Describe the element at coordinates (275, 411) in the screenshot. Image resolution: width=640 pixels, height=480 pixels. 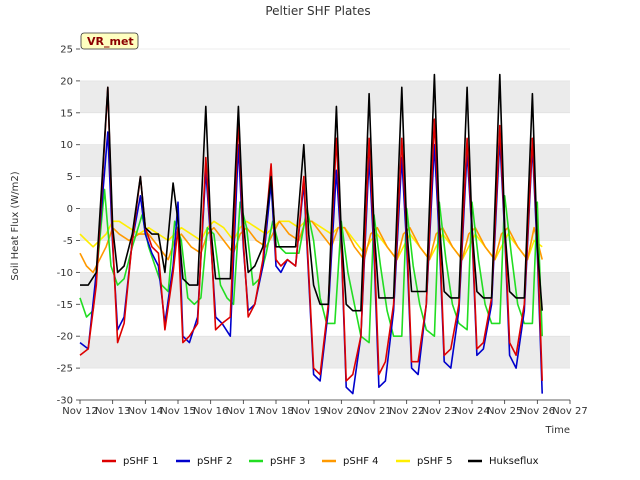
I see `x-tick-label: Nov 18` at that location.